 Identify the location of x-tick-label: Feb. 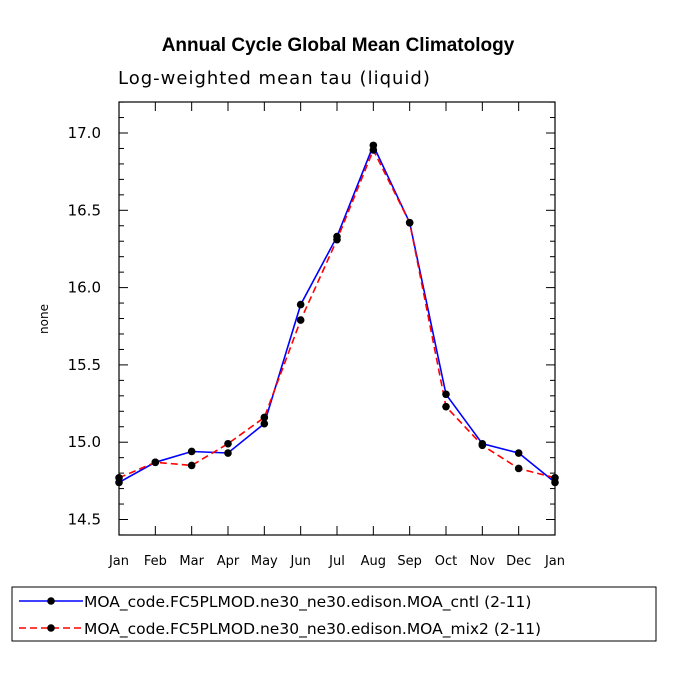
(155, 561).